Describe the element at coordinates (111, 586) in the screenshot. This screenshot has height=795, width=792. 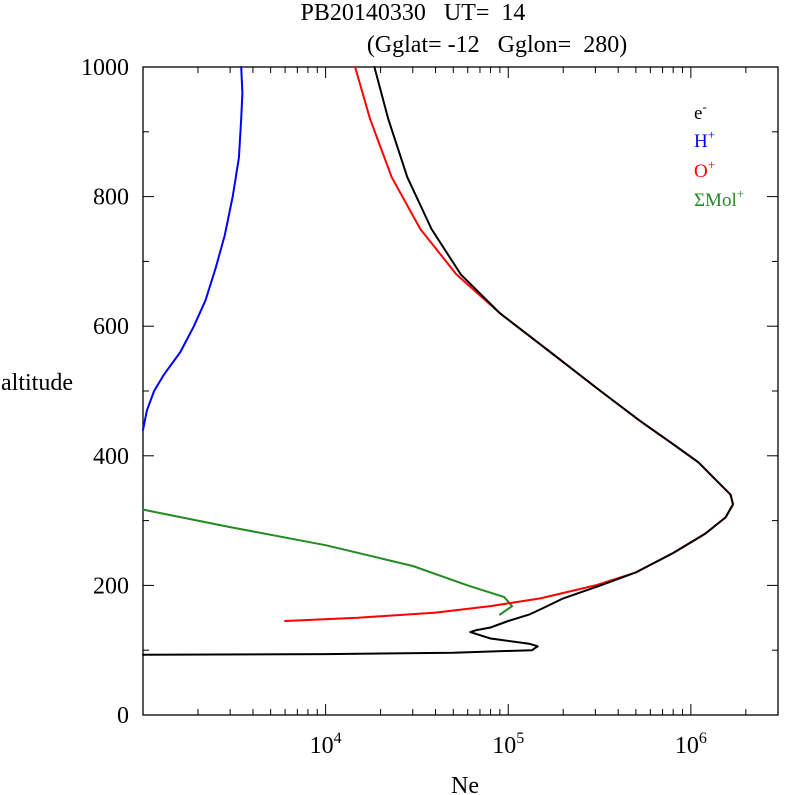
I see `y-tick-label: 200` at that location.